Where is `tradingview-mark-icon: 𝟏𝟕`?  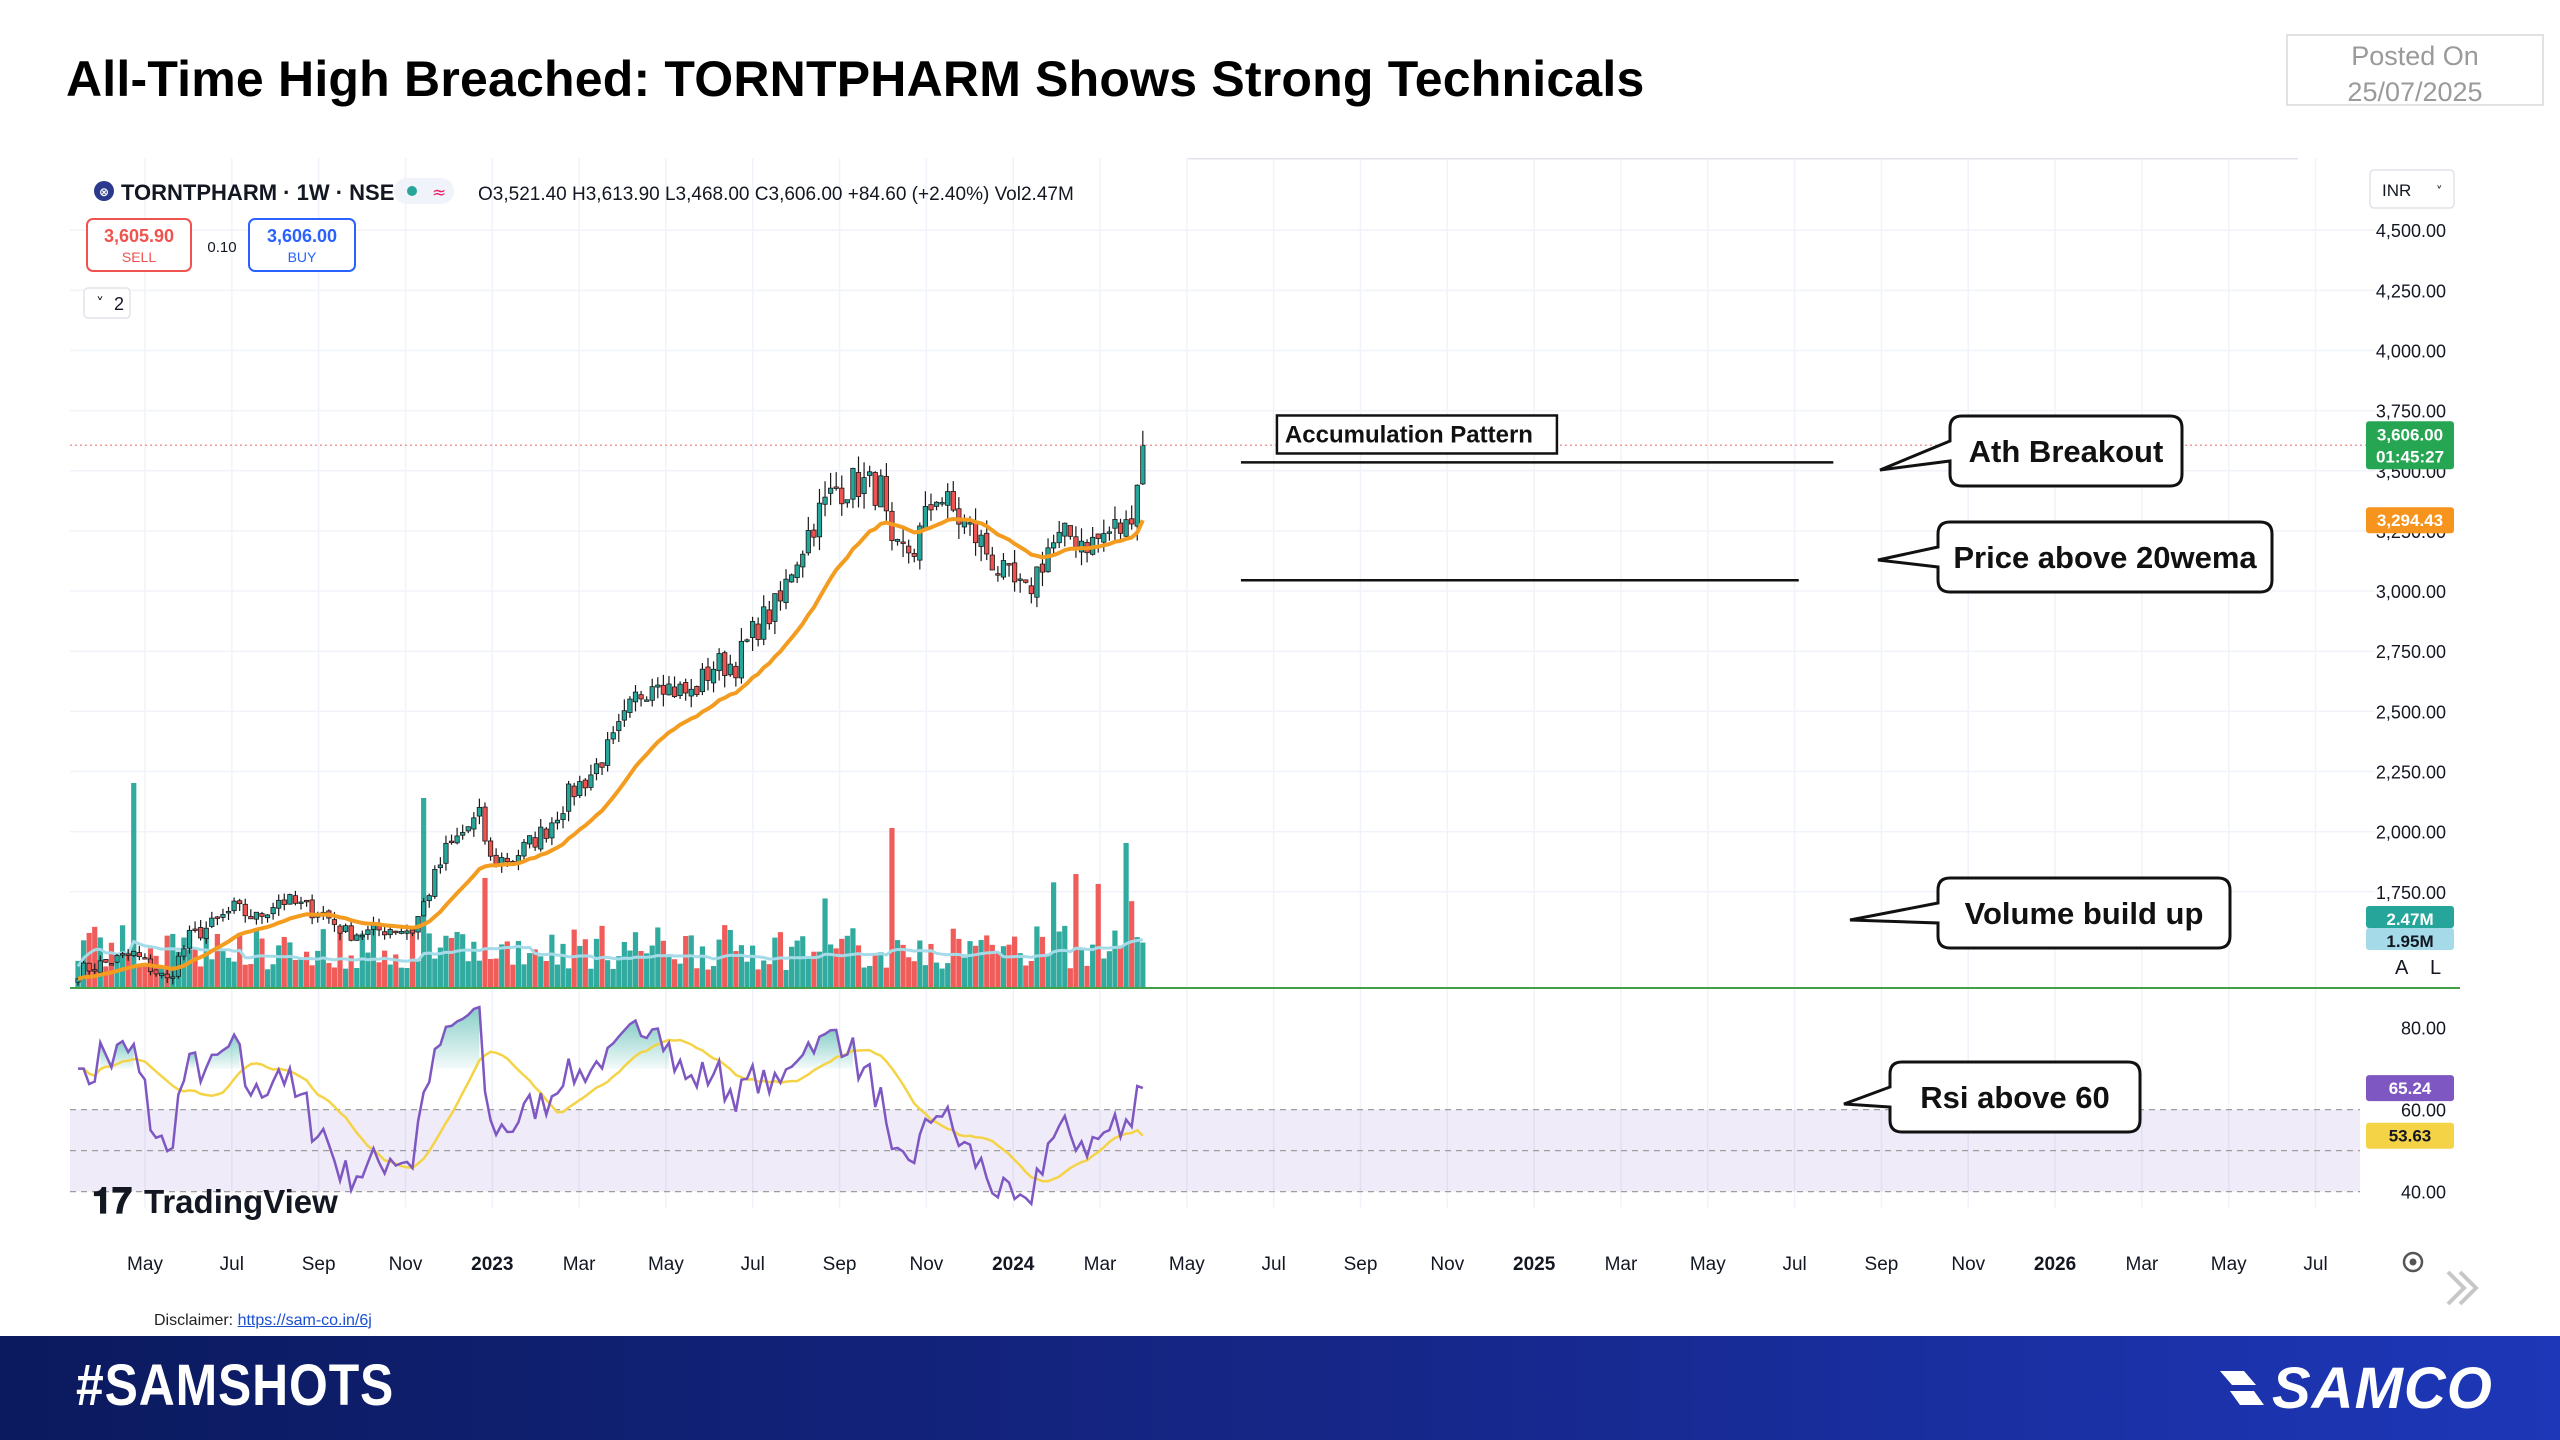
tradingview-mark-icon: 𝟏𝟕 is located at coordinates (112, 1201).